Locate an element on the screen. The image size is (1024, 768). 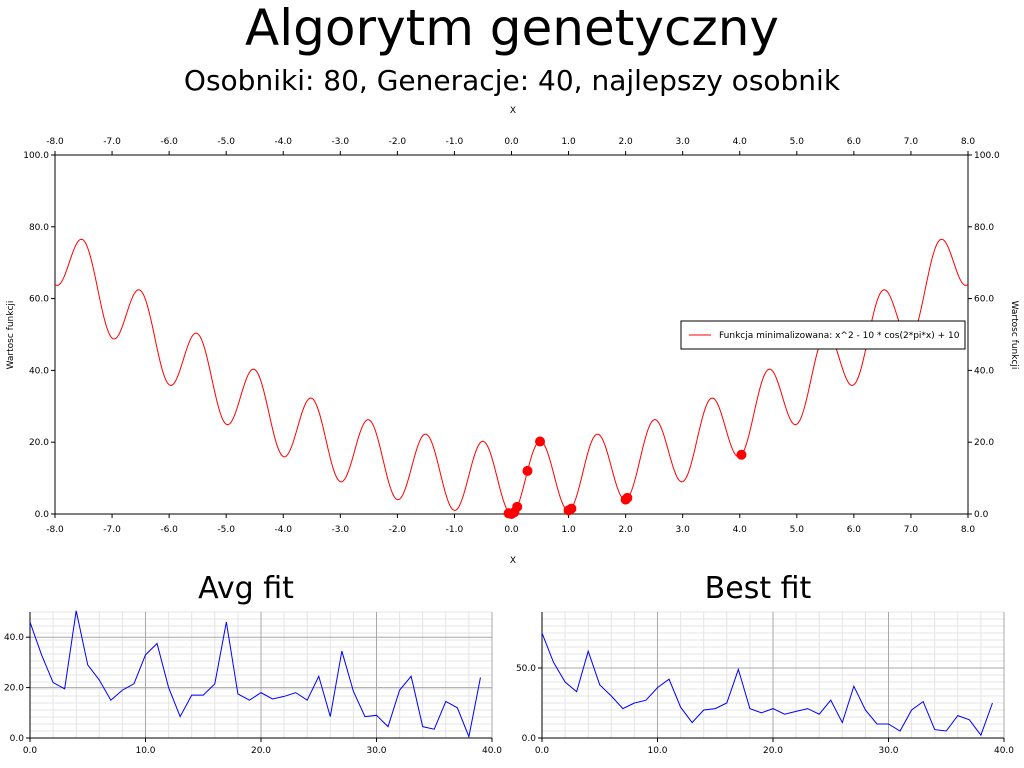
y-axis-label-right: Wartosc funkcji is located at coordinates (1014, 335).